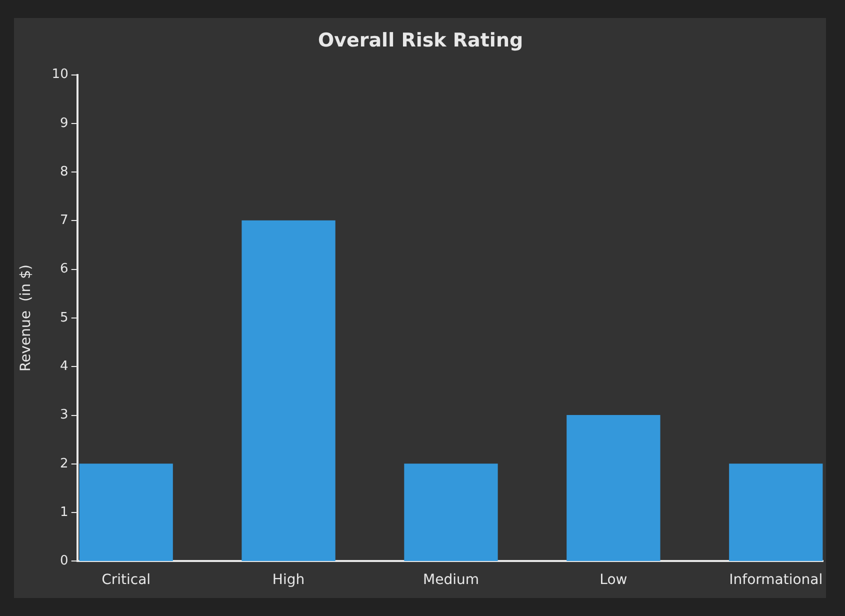 The image size is (845, 616). I want to click on x-tick-label: Critical, so click(126, 580).